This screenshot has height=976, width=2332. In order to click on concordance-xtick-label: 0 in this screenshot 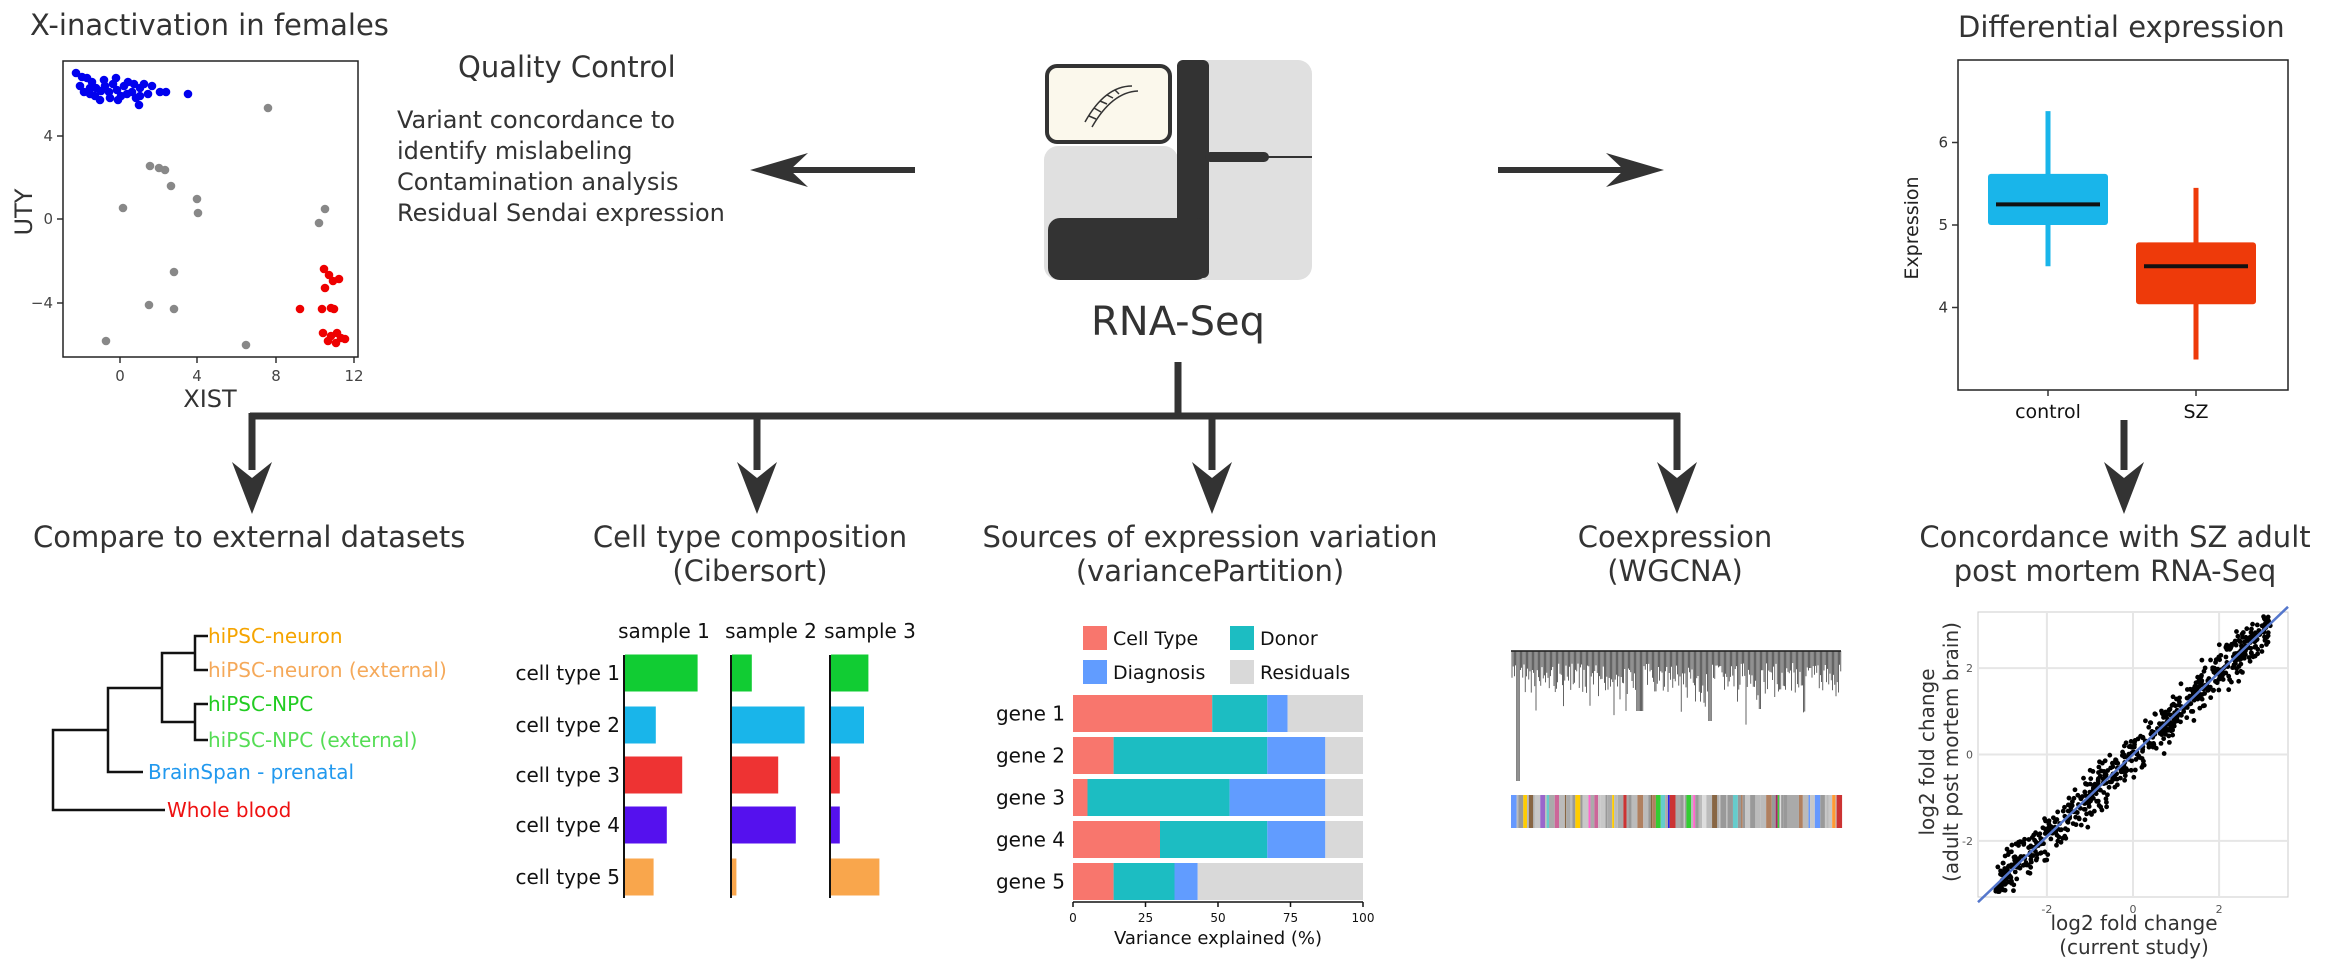, I will do `click(2133, 909)`.